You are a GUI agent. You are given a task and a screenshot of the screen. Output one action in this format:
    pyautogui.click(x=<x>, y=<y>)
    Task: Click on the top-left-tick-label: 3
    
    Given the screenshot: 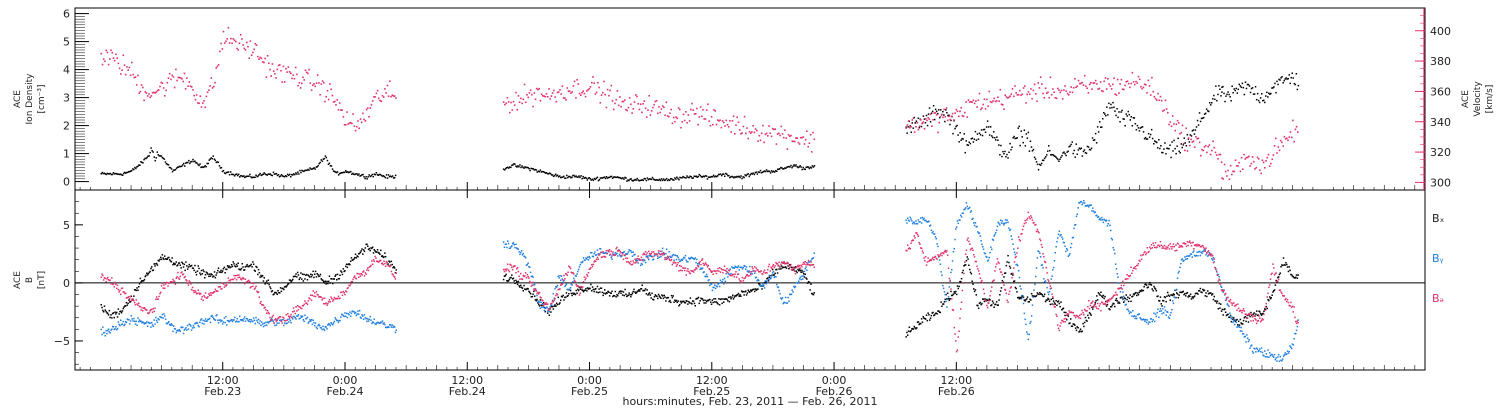 What is the action you would take?
    pyautogui.click(x=66, y=98)
    